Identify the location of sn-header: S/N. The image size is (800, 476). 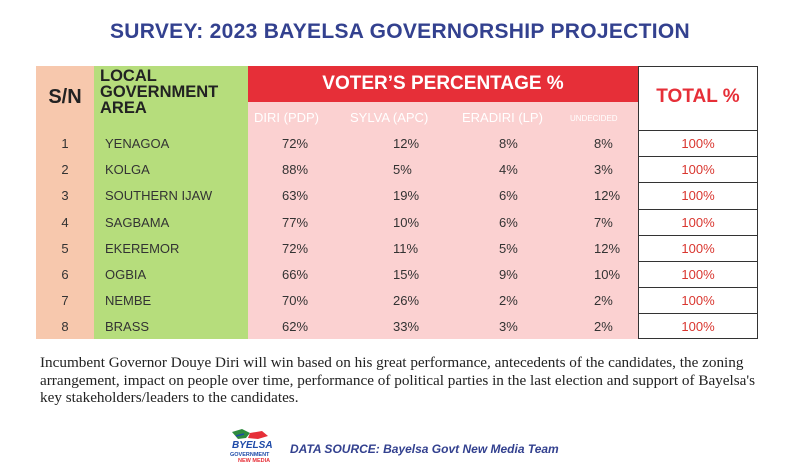
(65, 97).